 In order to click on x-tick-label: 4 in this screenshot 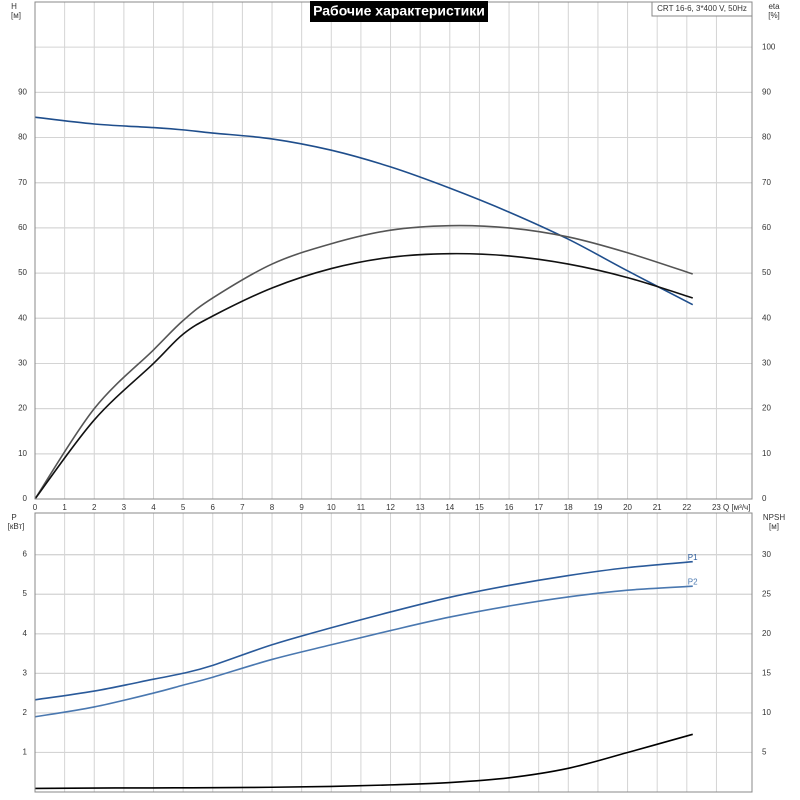, I will do `click(153, 507)`.